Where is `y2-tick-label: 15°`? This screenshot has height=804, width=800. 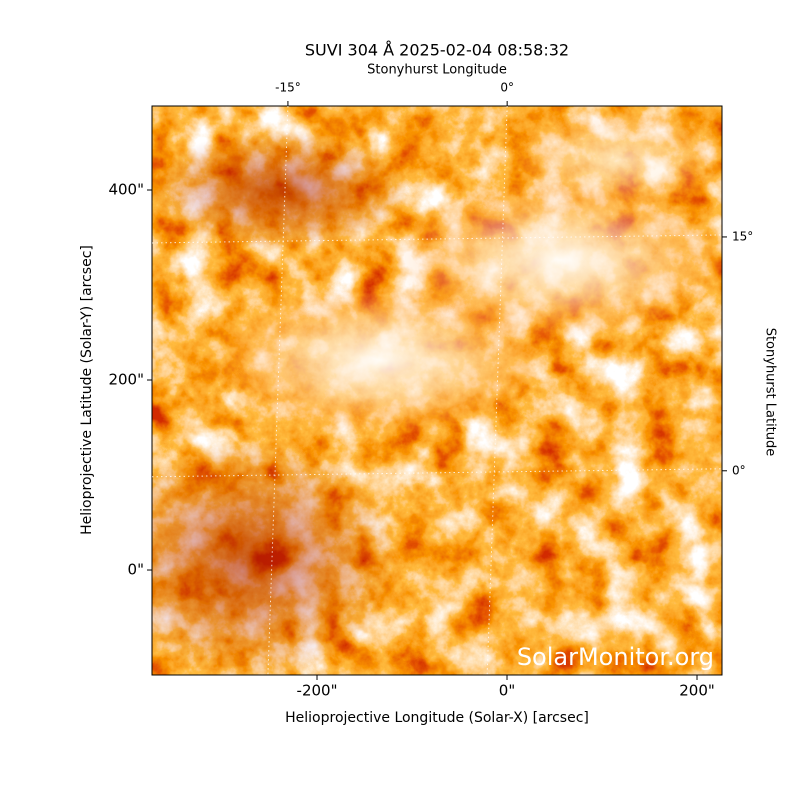
y2-tick-label: 15° is located at coordinates (742, 236).